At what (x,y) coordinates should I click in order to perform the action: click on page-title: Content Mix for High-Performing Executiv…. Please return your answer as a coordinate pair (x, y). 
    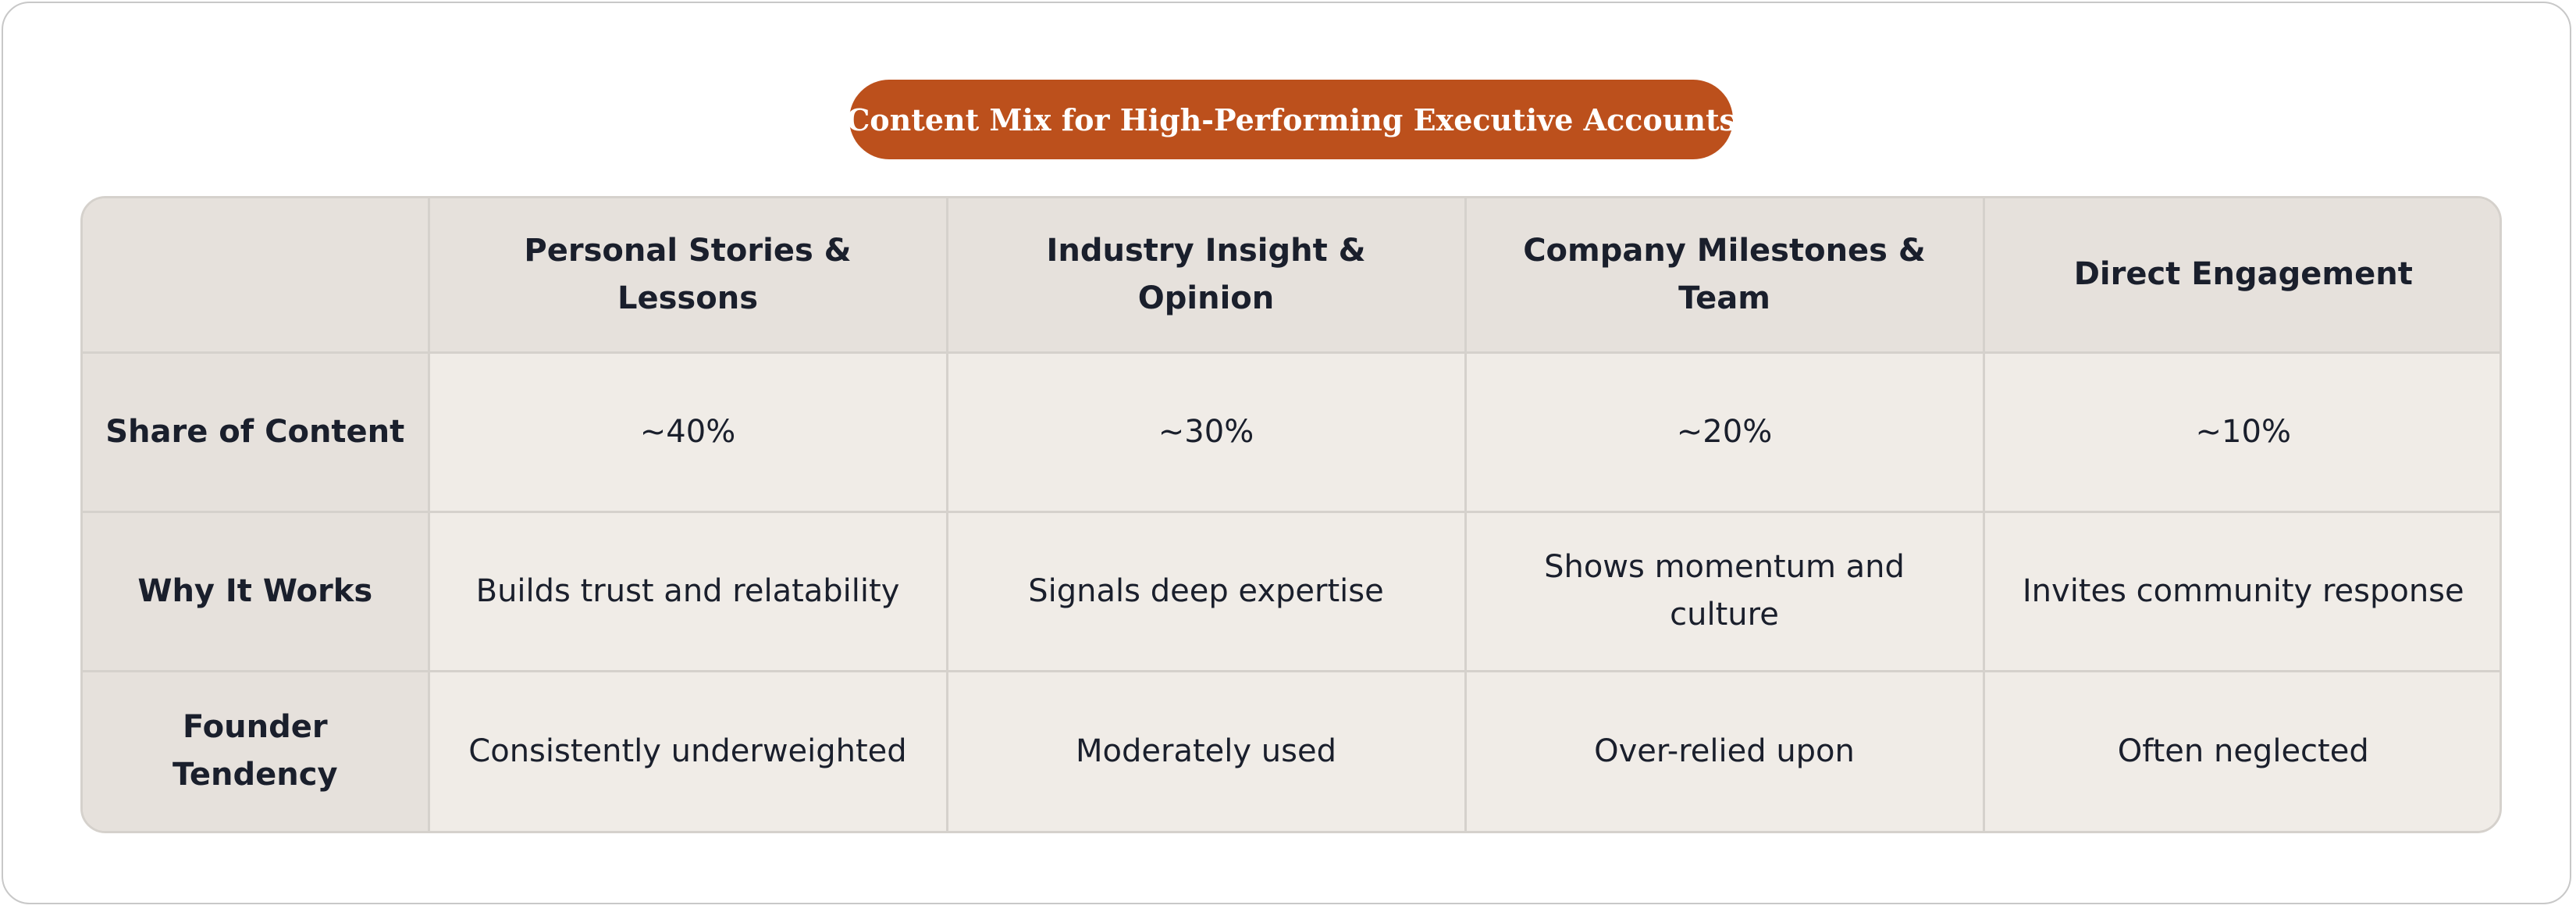
    Looking at the image, I should click on (1291, 119).